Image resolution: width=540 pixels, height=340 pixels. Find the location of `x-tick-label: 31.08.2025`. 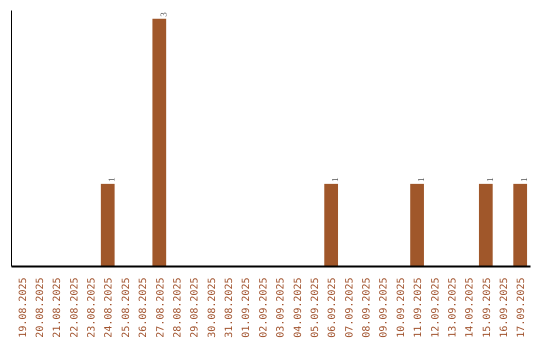

x-tick-label: 31.08.2025 is located at coordinates (230, 307).